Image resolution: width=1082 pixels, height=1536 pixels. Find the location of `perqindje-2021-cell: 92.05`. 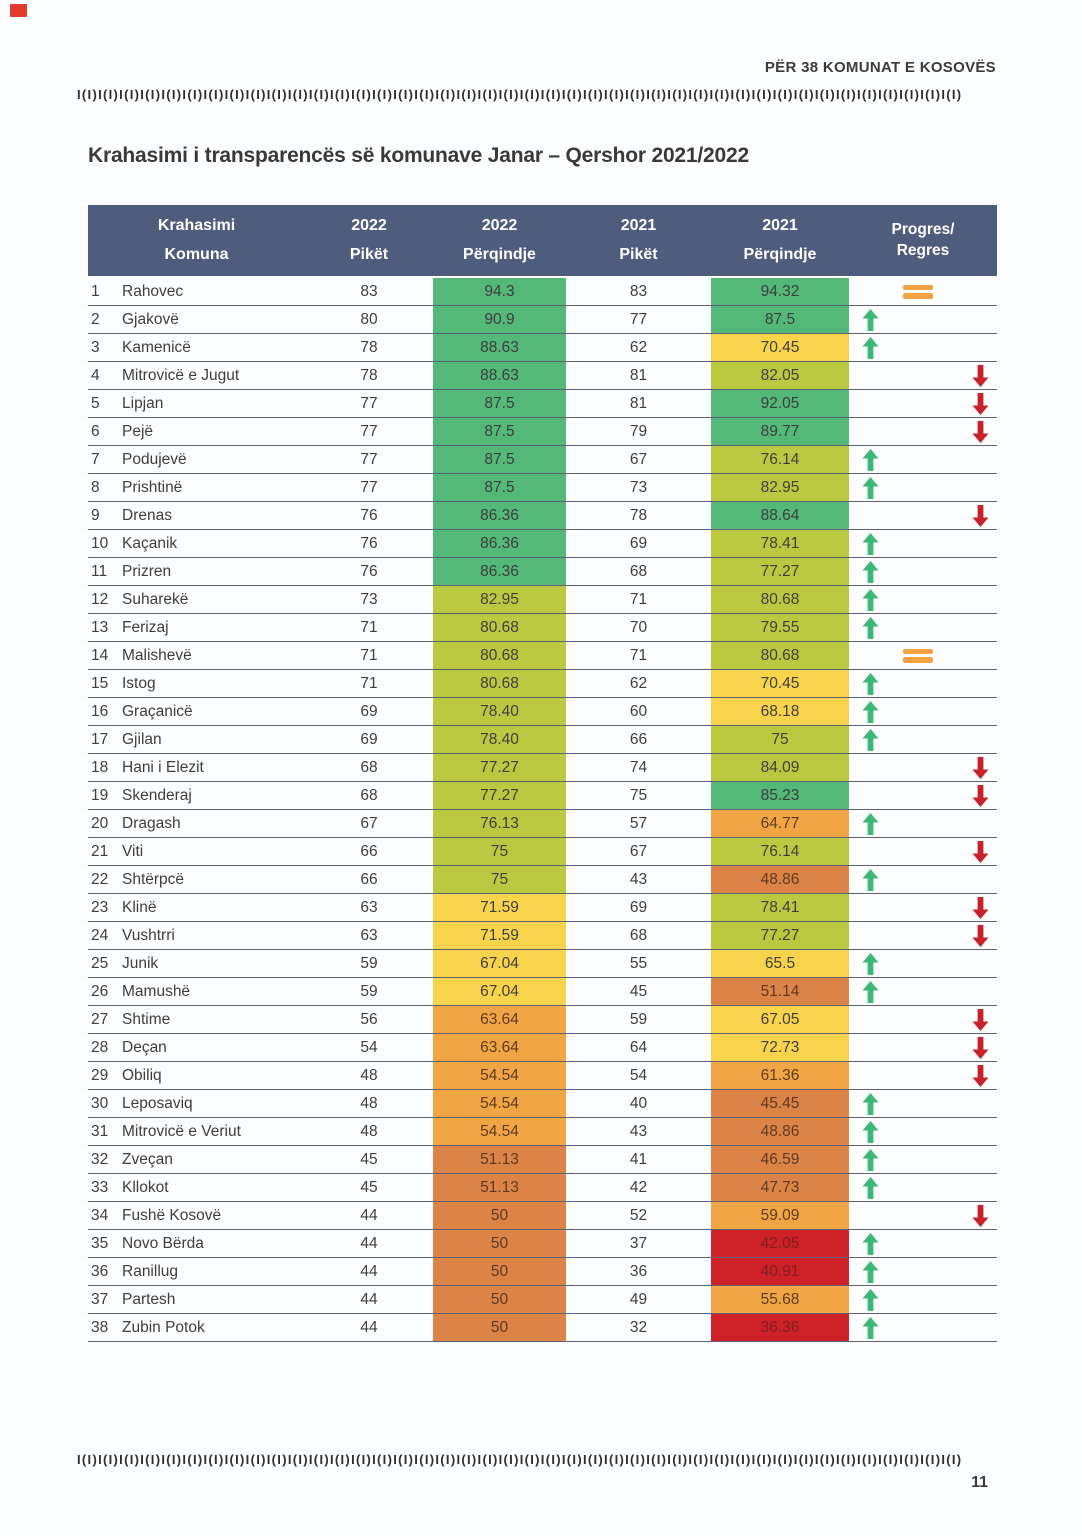

perqindje-2021-cell: 92.05 is located at coordinates (780, 403).